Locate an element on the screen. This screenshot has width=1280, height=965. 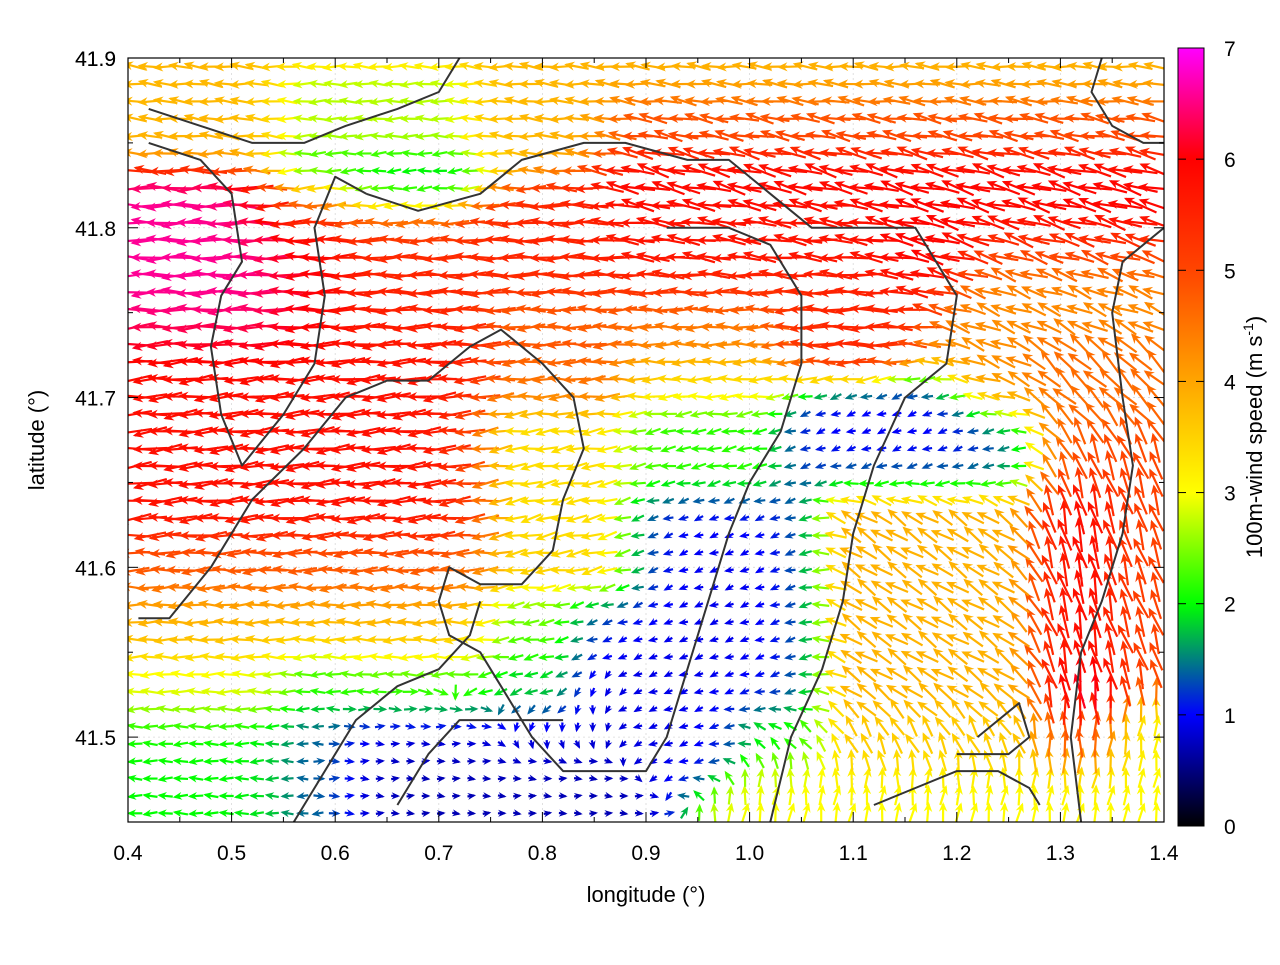
colorbar-tick-label: 0 is located at coordinates (1230, 827).